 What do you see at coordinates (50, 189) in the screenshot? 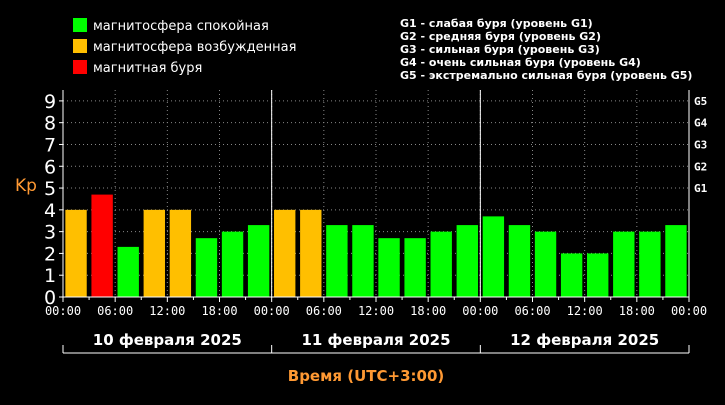
I see `y-tick-label: 5` at bounding box center [50, 189].